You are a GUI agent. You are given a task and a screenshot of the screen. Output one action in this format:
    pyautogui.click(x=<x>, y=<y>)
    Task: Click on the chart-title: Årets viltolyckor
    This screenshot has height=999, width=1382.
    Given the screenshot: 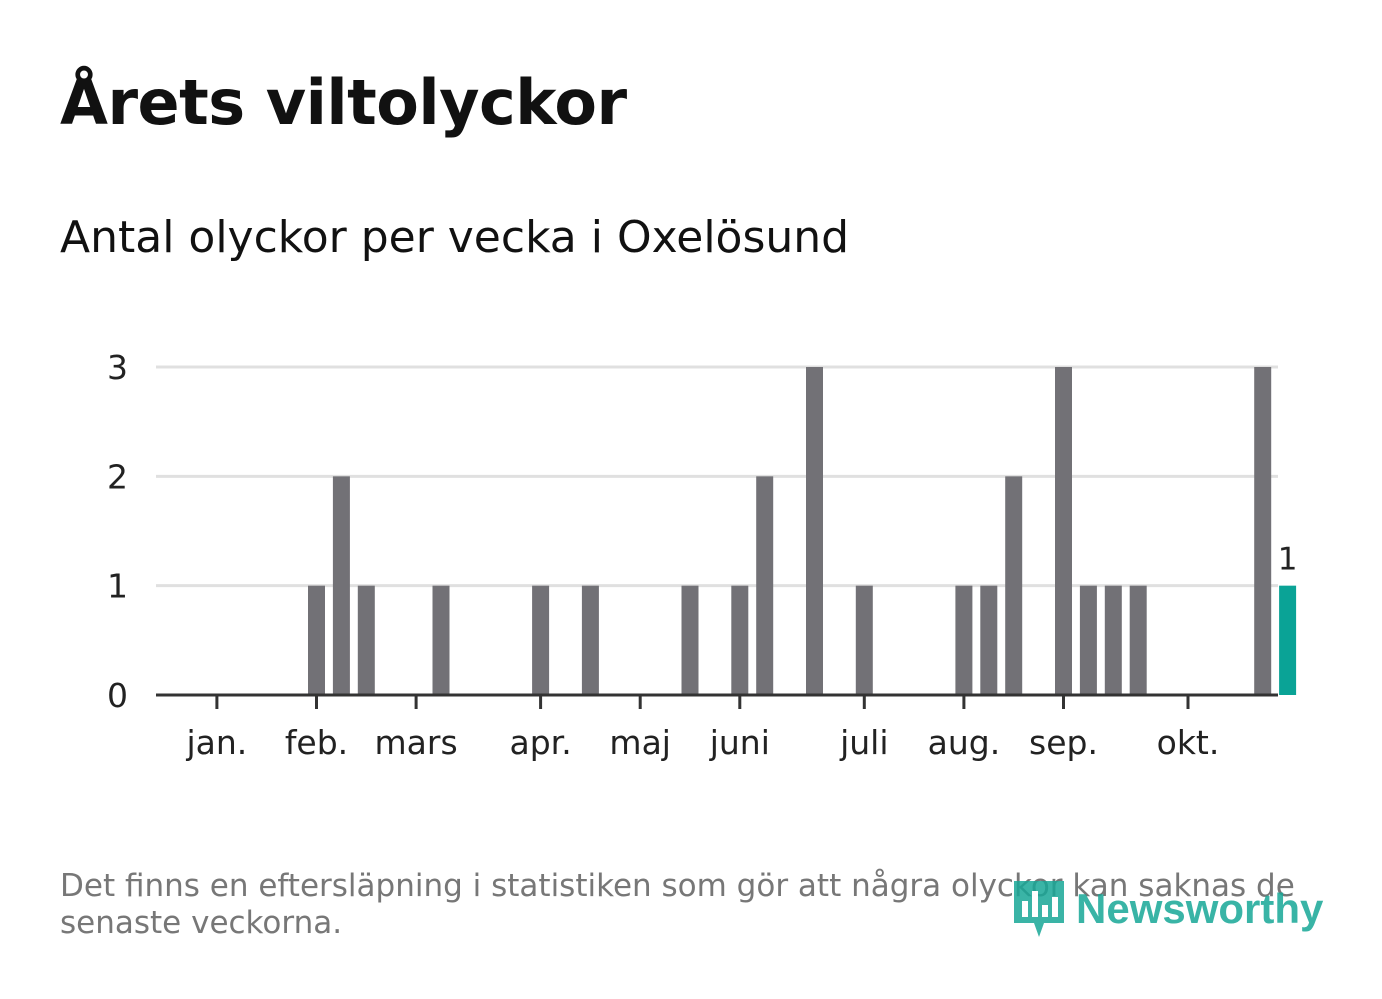 What is the action you would take?
    pyautogui.click(x=343, y=102)
    